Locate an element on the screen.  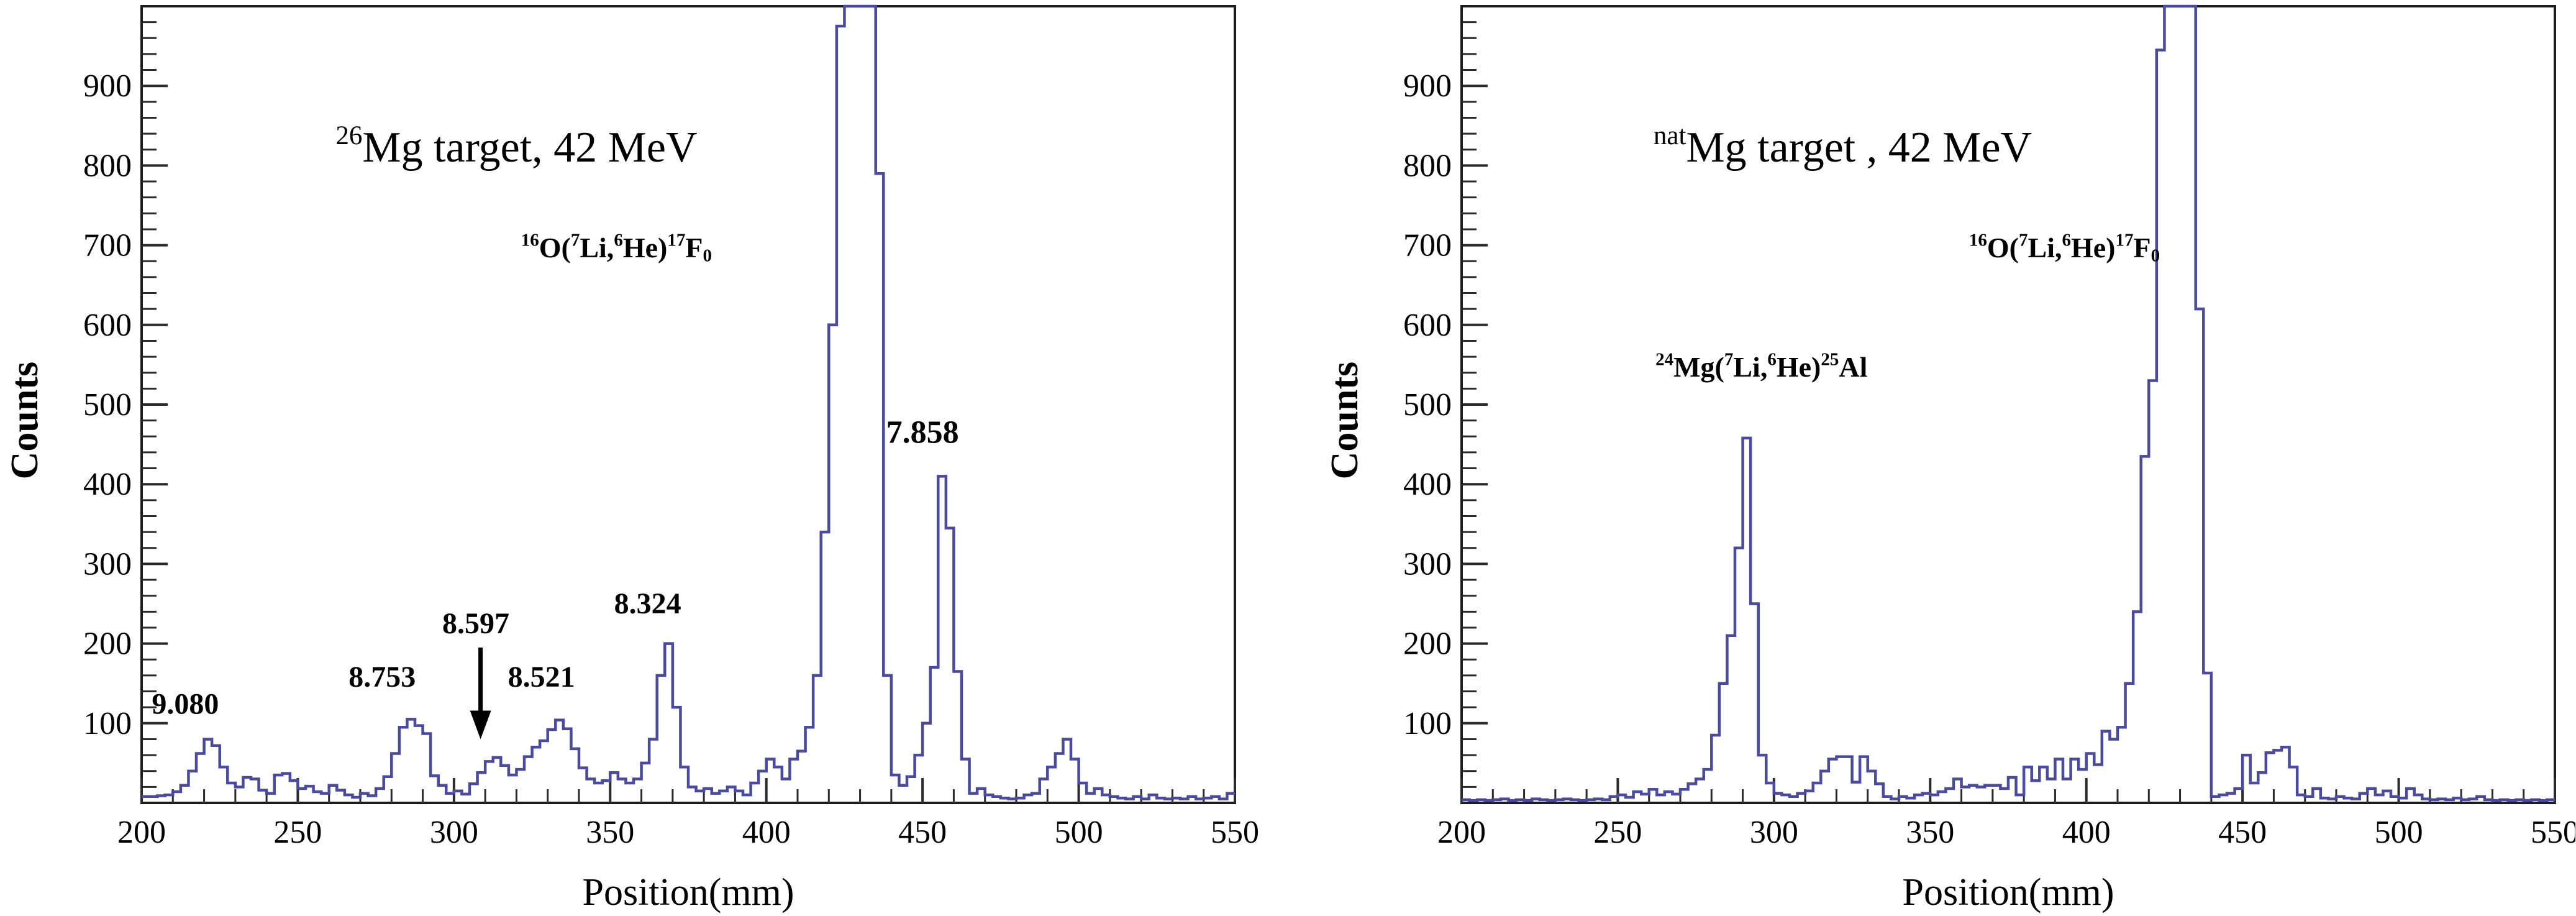
reaction-label: 24Mg(7Li,6He)25Al is located at coordinates (1761, 366).